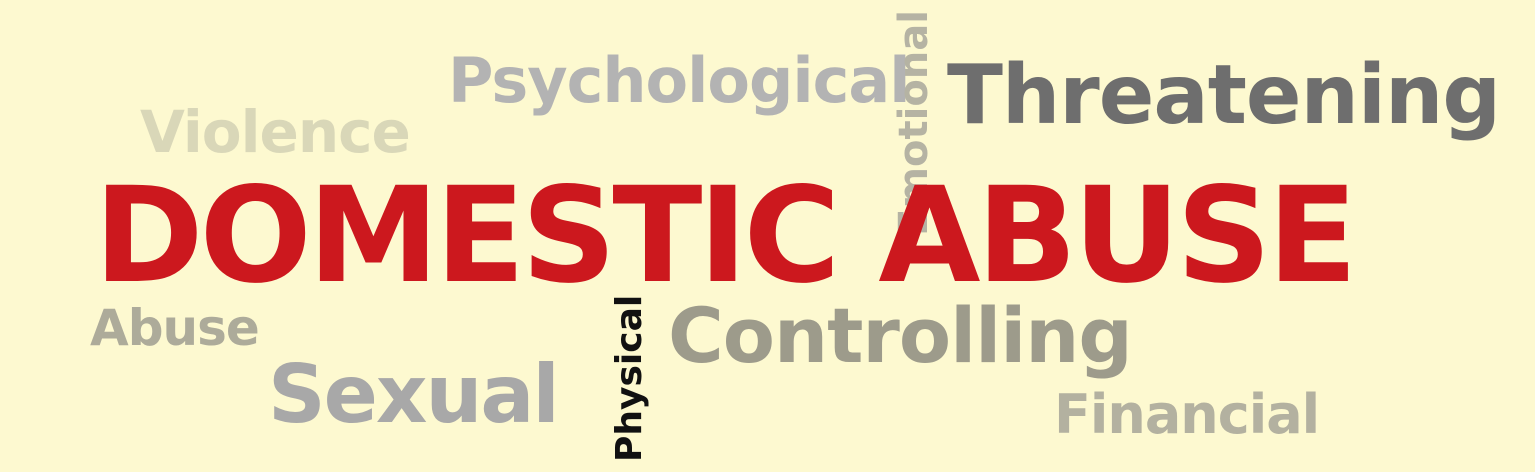 Image resolution: width=1535 pixels, height=472 pixels. I want to click on word-psychological: Psychological, so click(679, 80).